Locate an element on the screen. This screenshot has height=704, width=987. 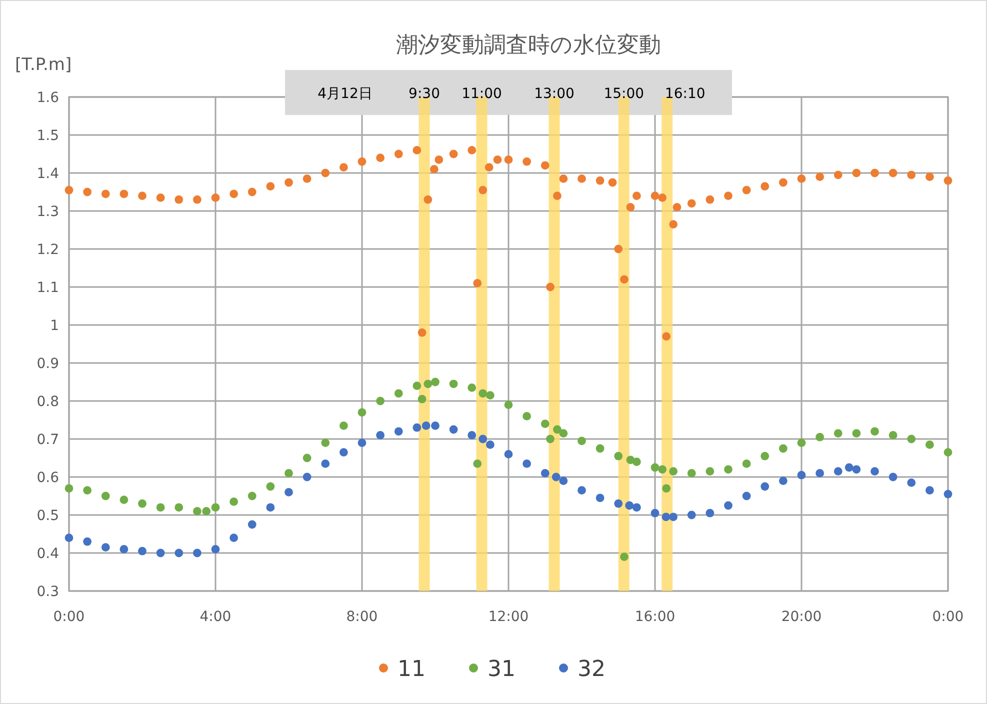
y-tick-label: 0.5 is located at coordinates (47, 516).